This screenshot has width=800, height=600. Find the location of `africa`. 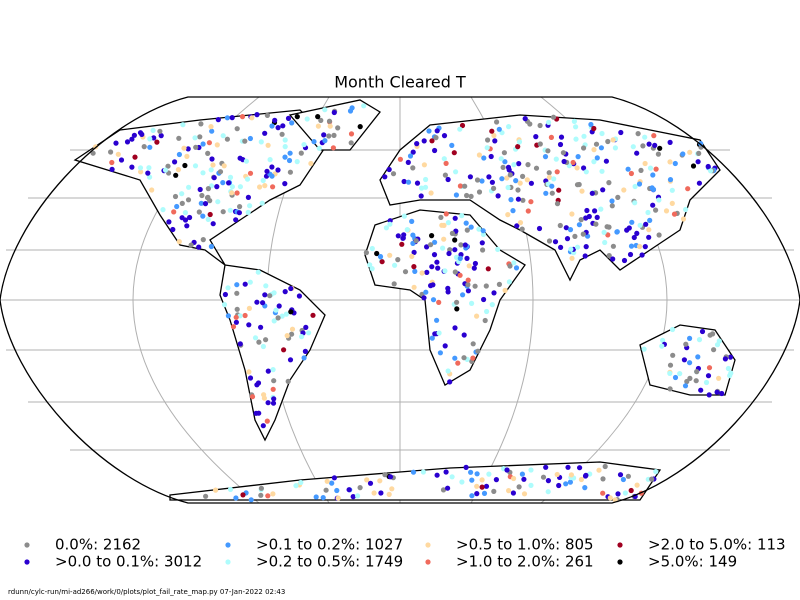

africa is located at coordinates (445, 297).